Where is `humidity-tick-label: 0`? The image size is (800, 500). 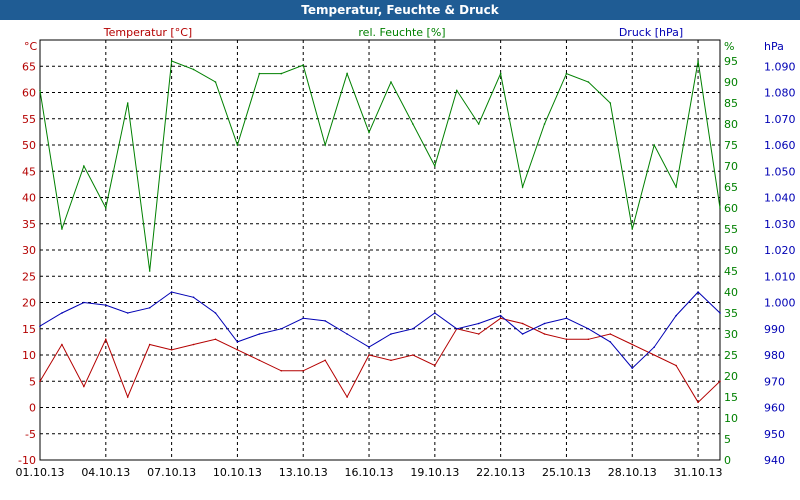
humidity-tick-label: 0 is located at coordinates (727, 460).